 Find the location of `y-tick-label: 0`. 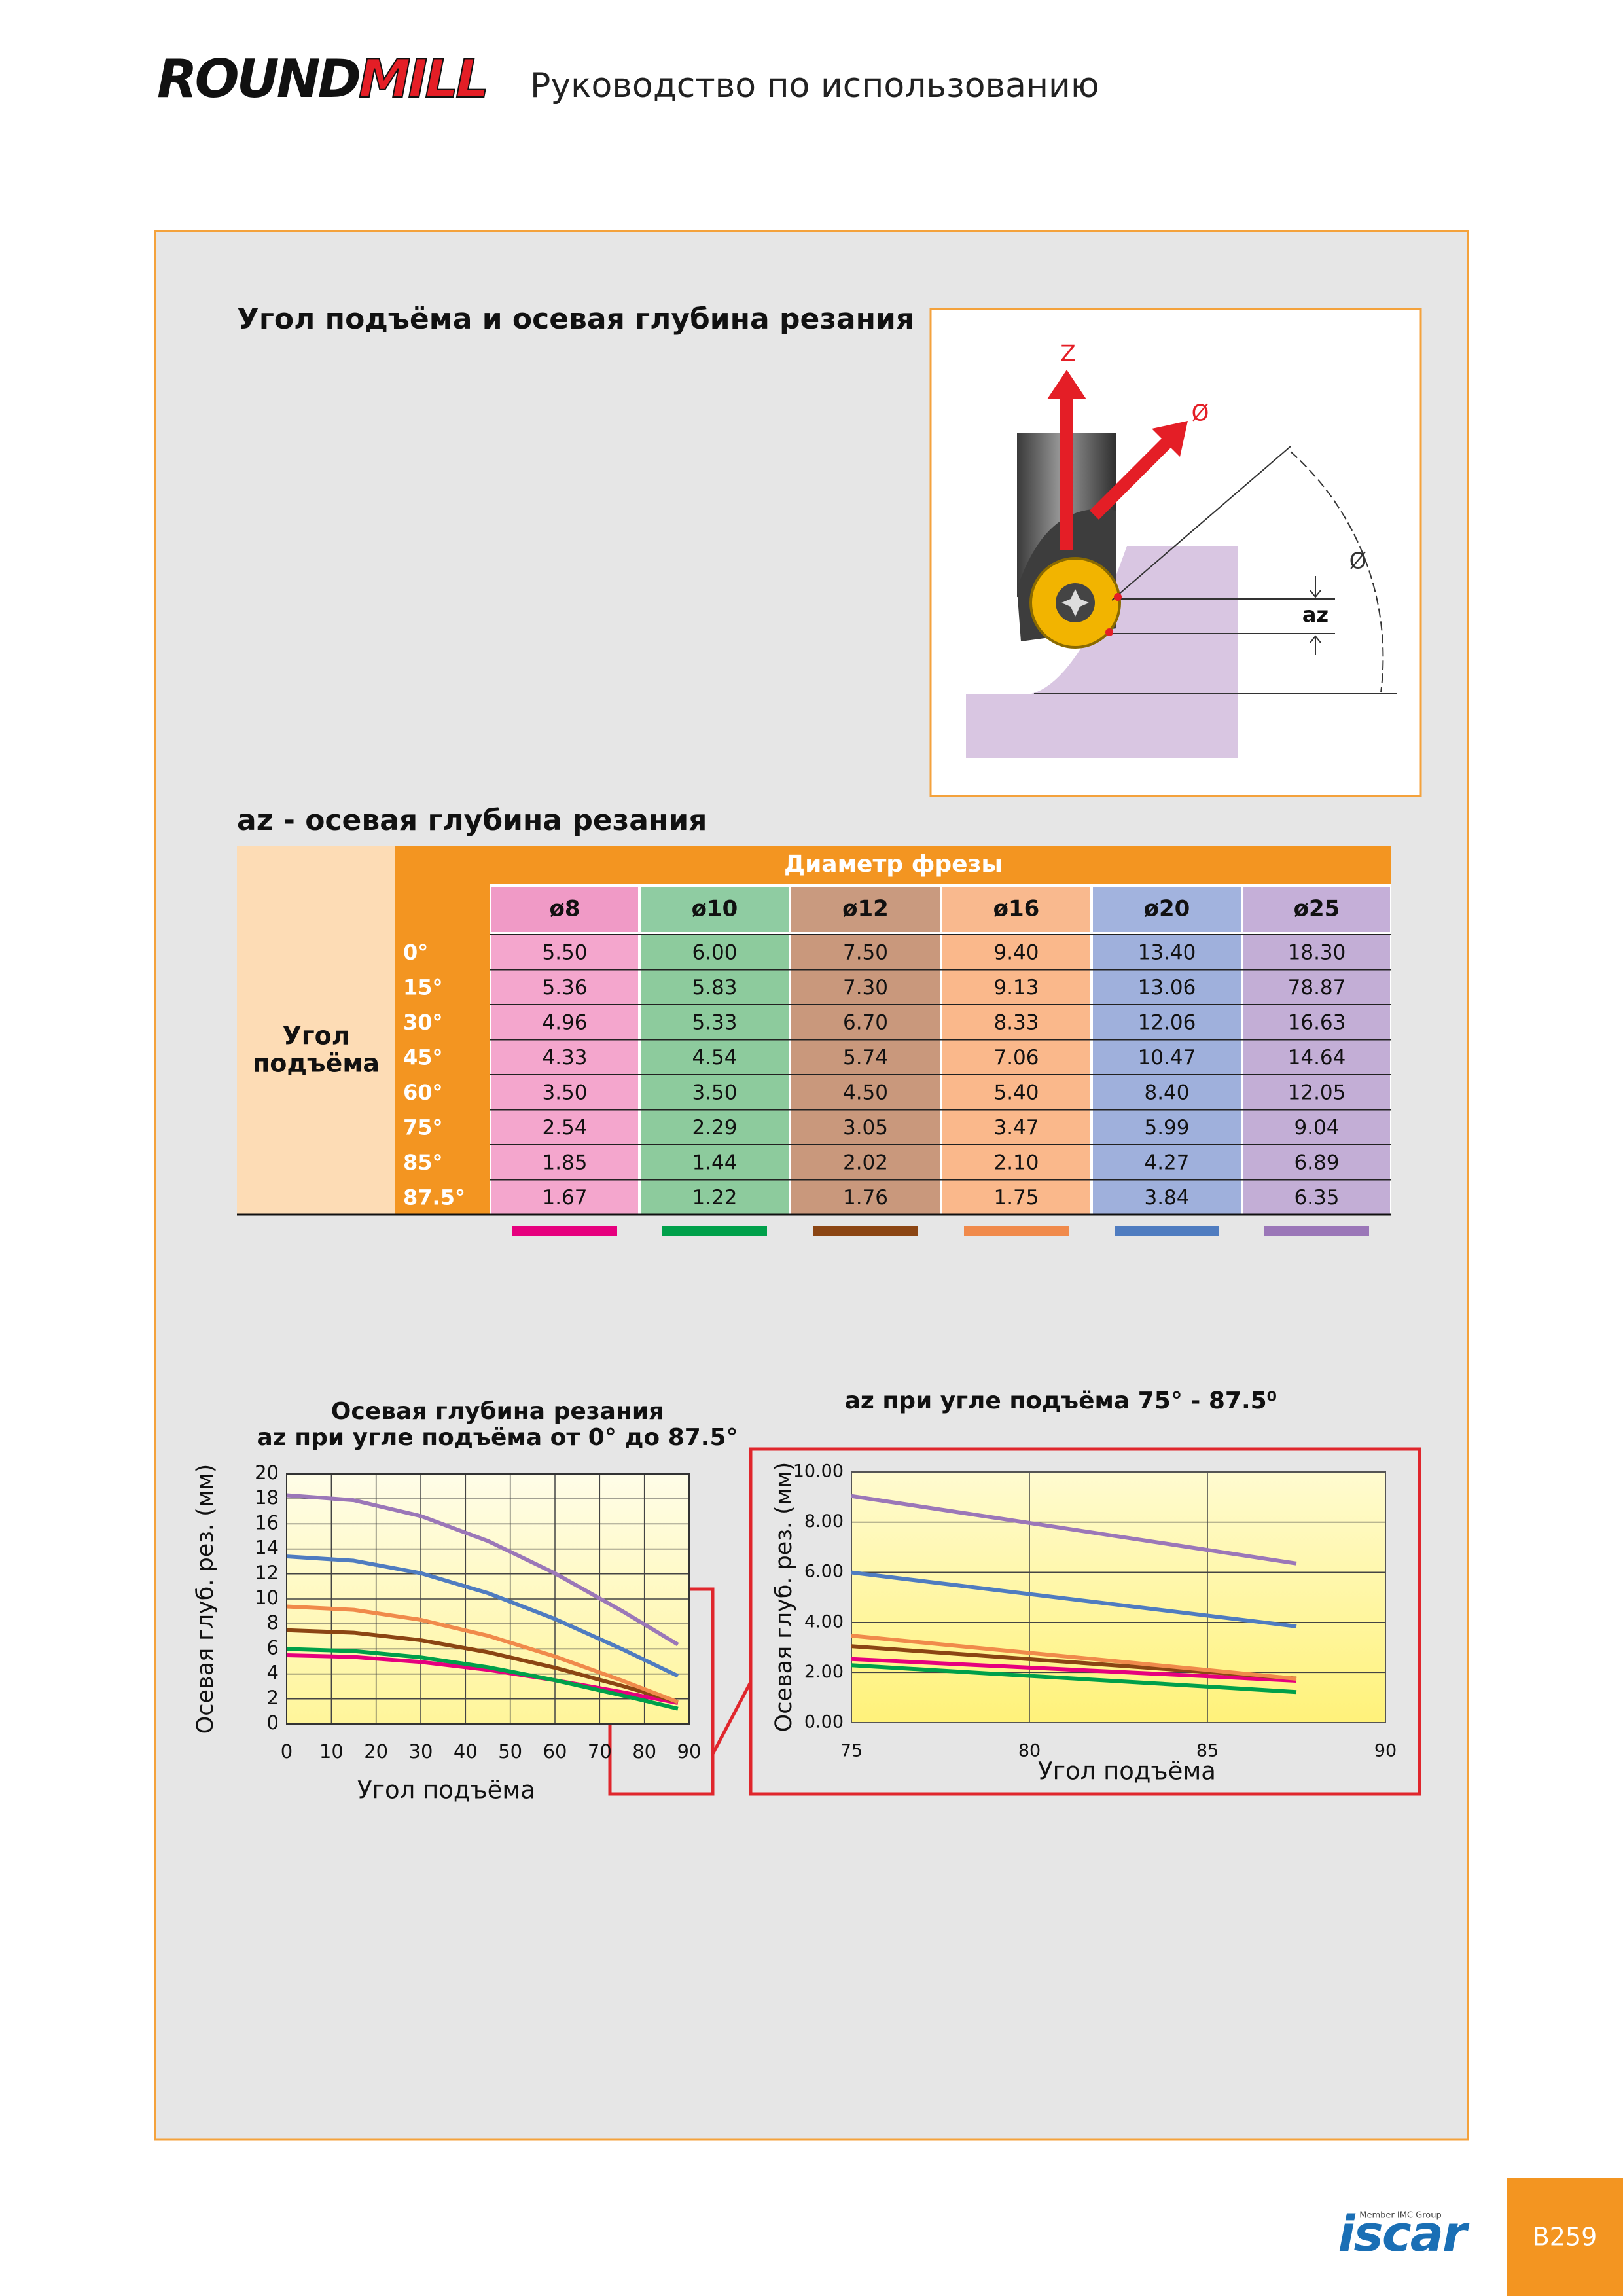

y-tick-label: 0 is located at coordinates (273, 1723).